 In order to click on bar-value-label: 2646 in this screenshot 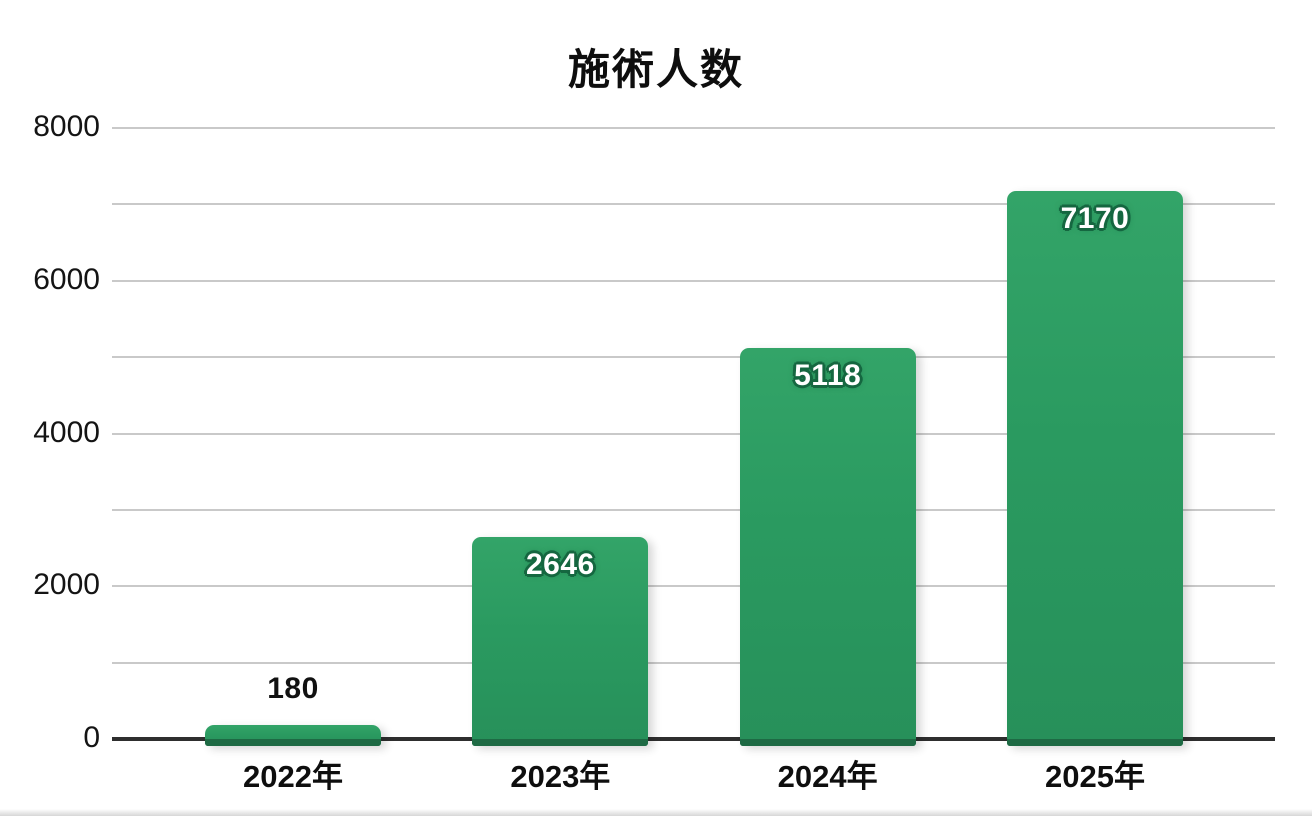, I will do `click(560, 564)`.